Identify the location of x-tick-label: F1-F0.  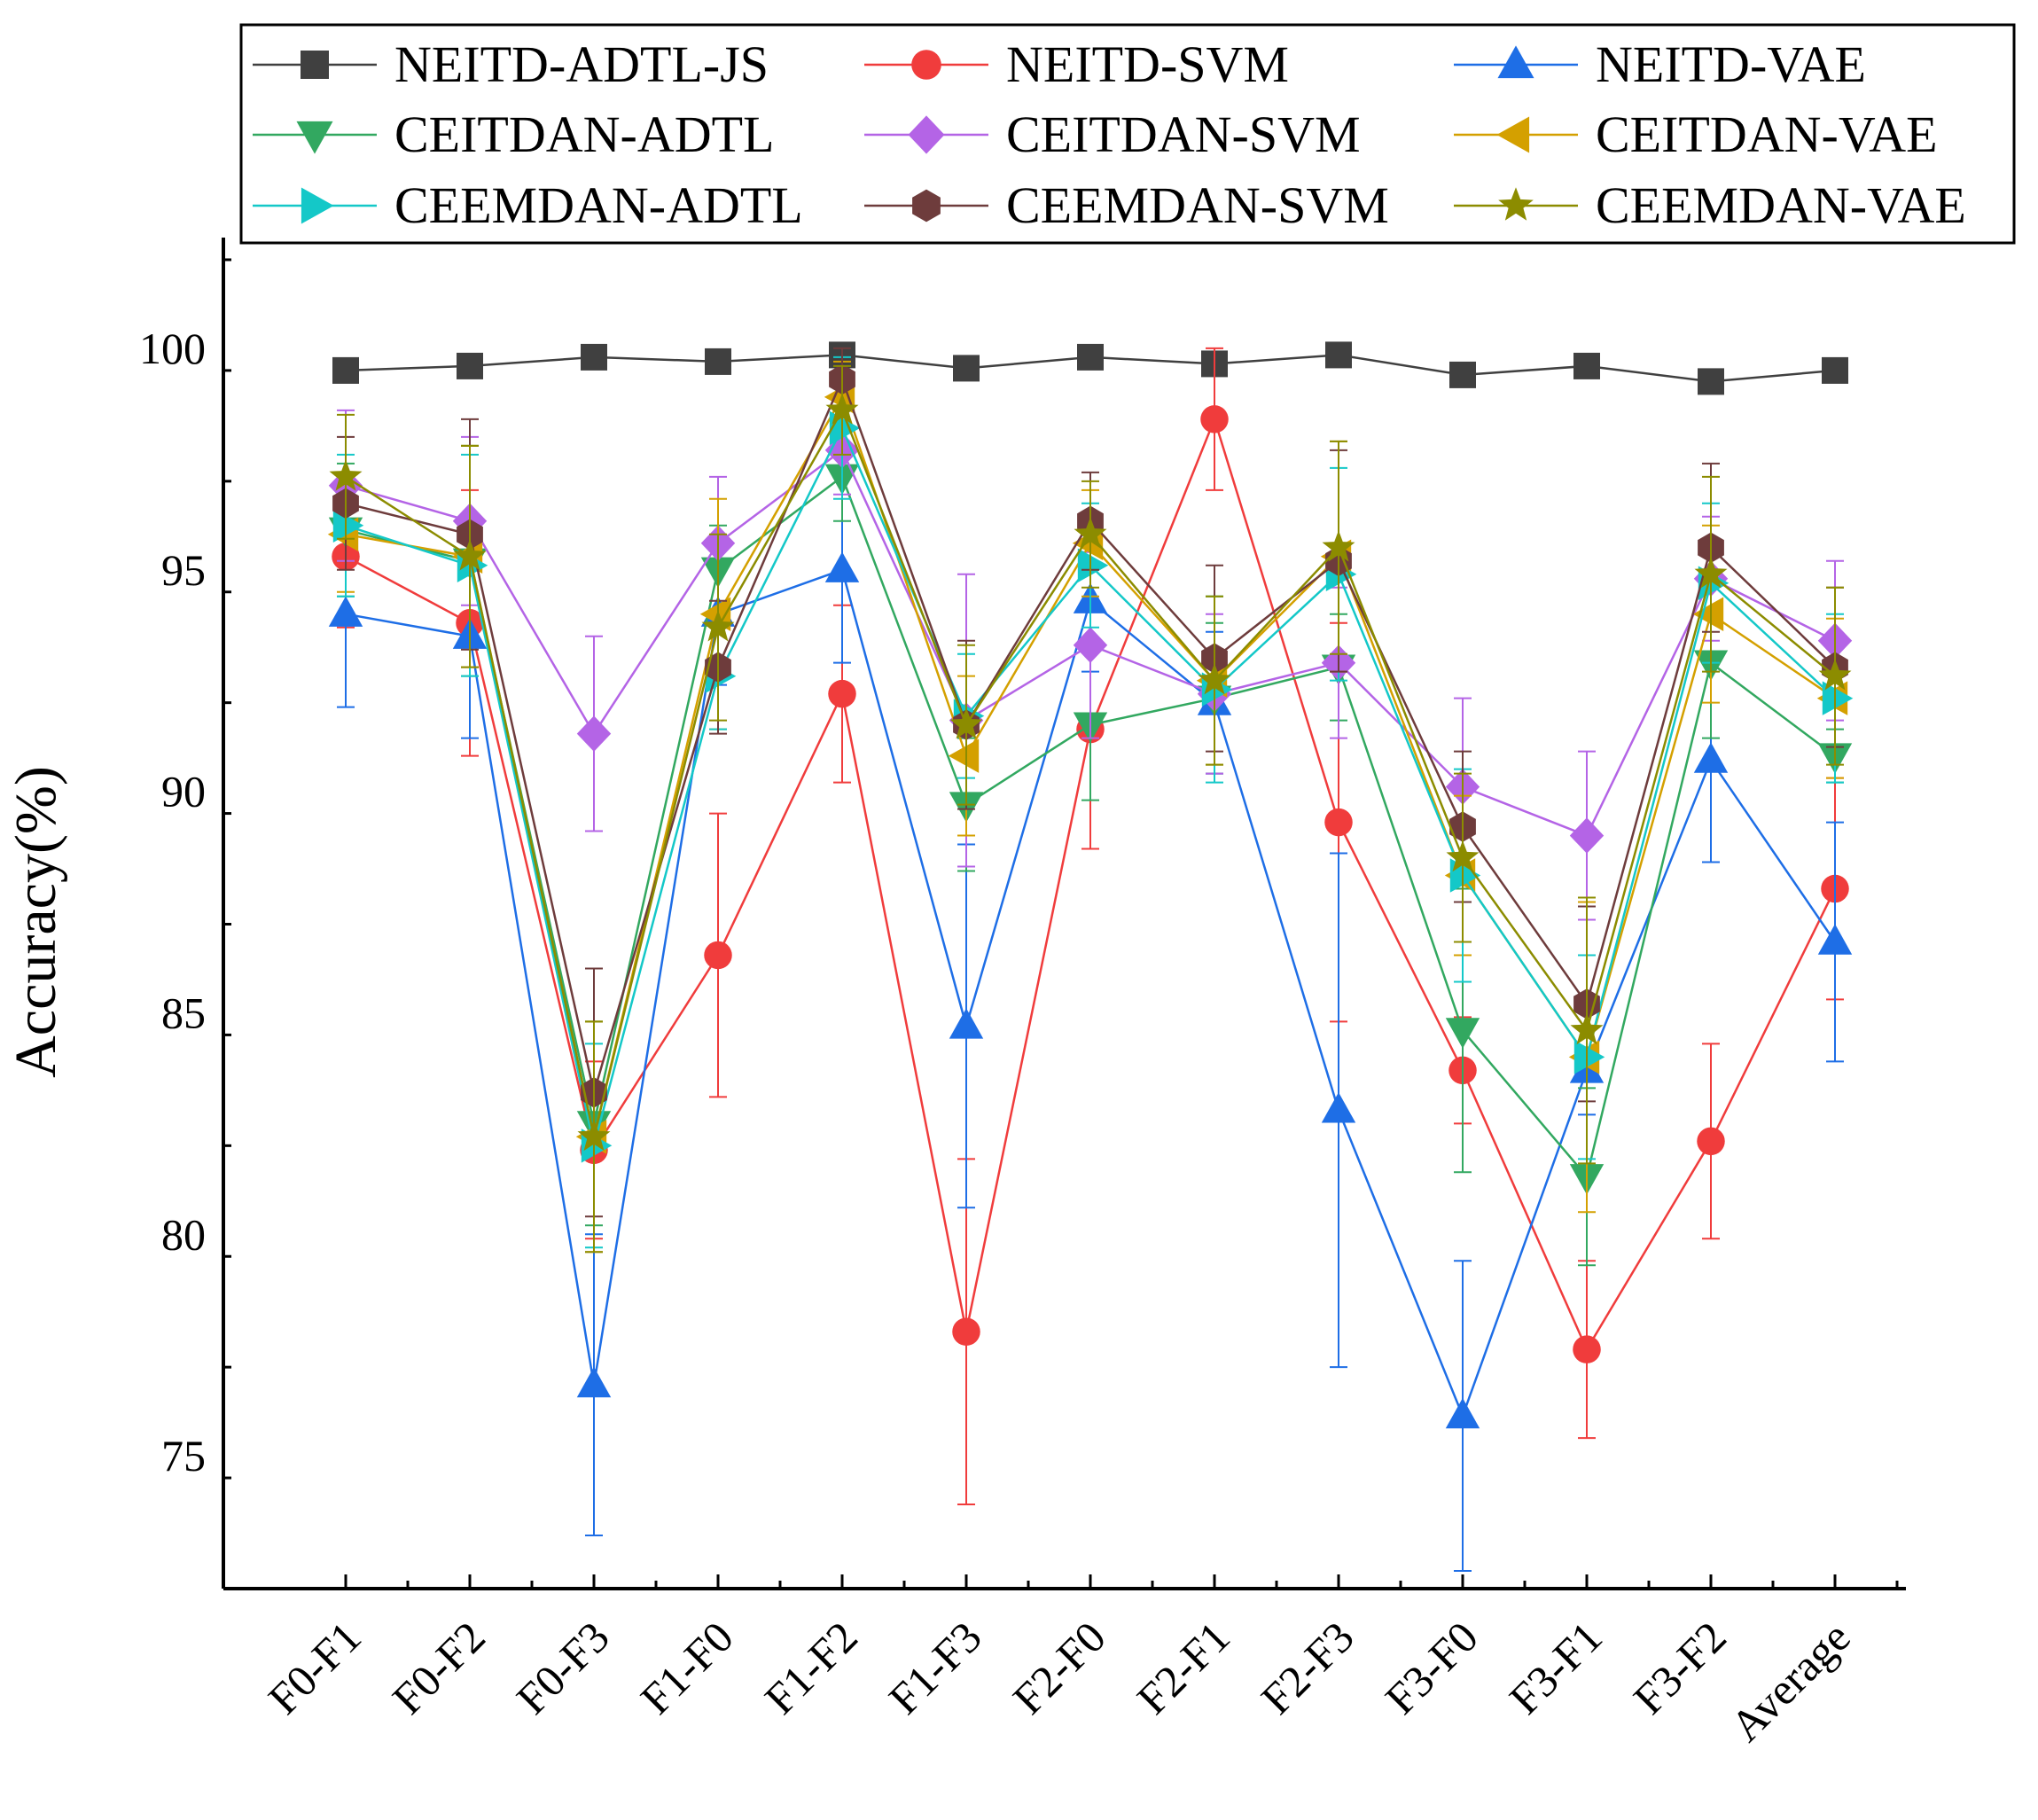
(687, 1667).